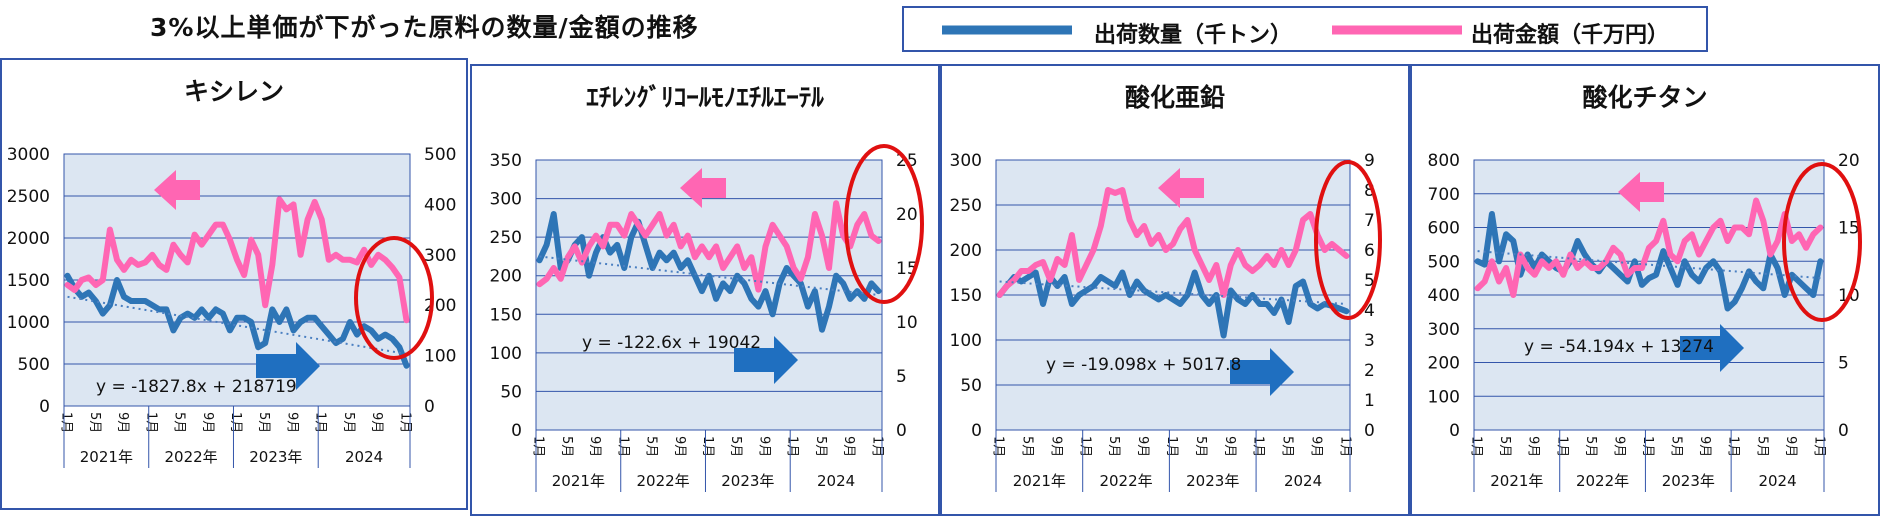 Image resolution: width=1884 pixels, height=518 pixels. I want to click on trend-equation-label: y = -54.194x + 13274, so click(1619, 347).